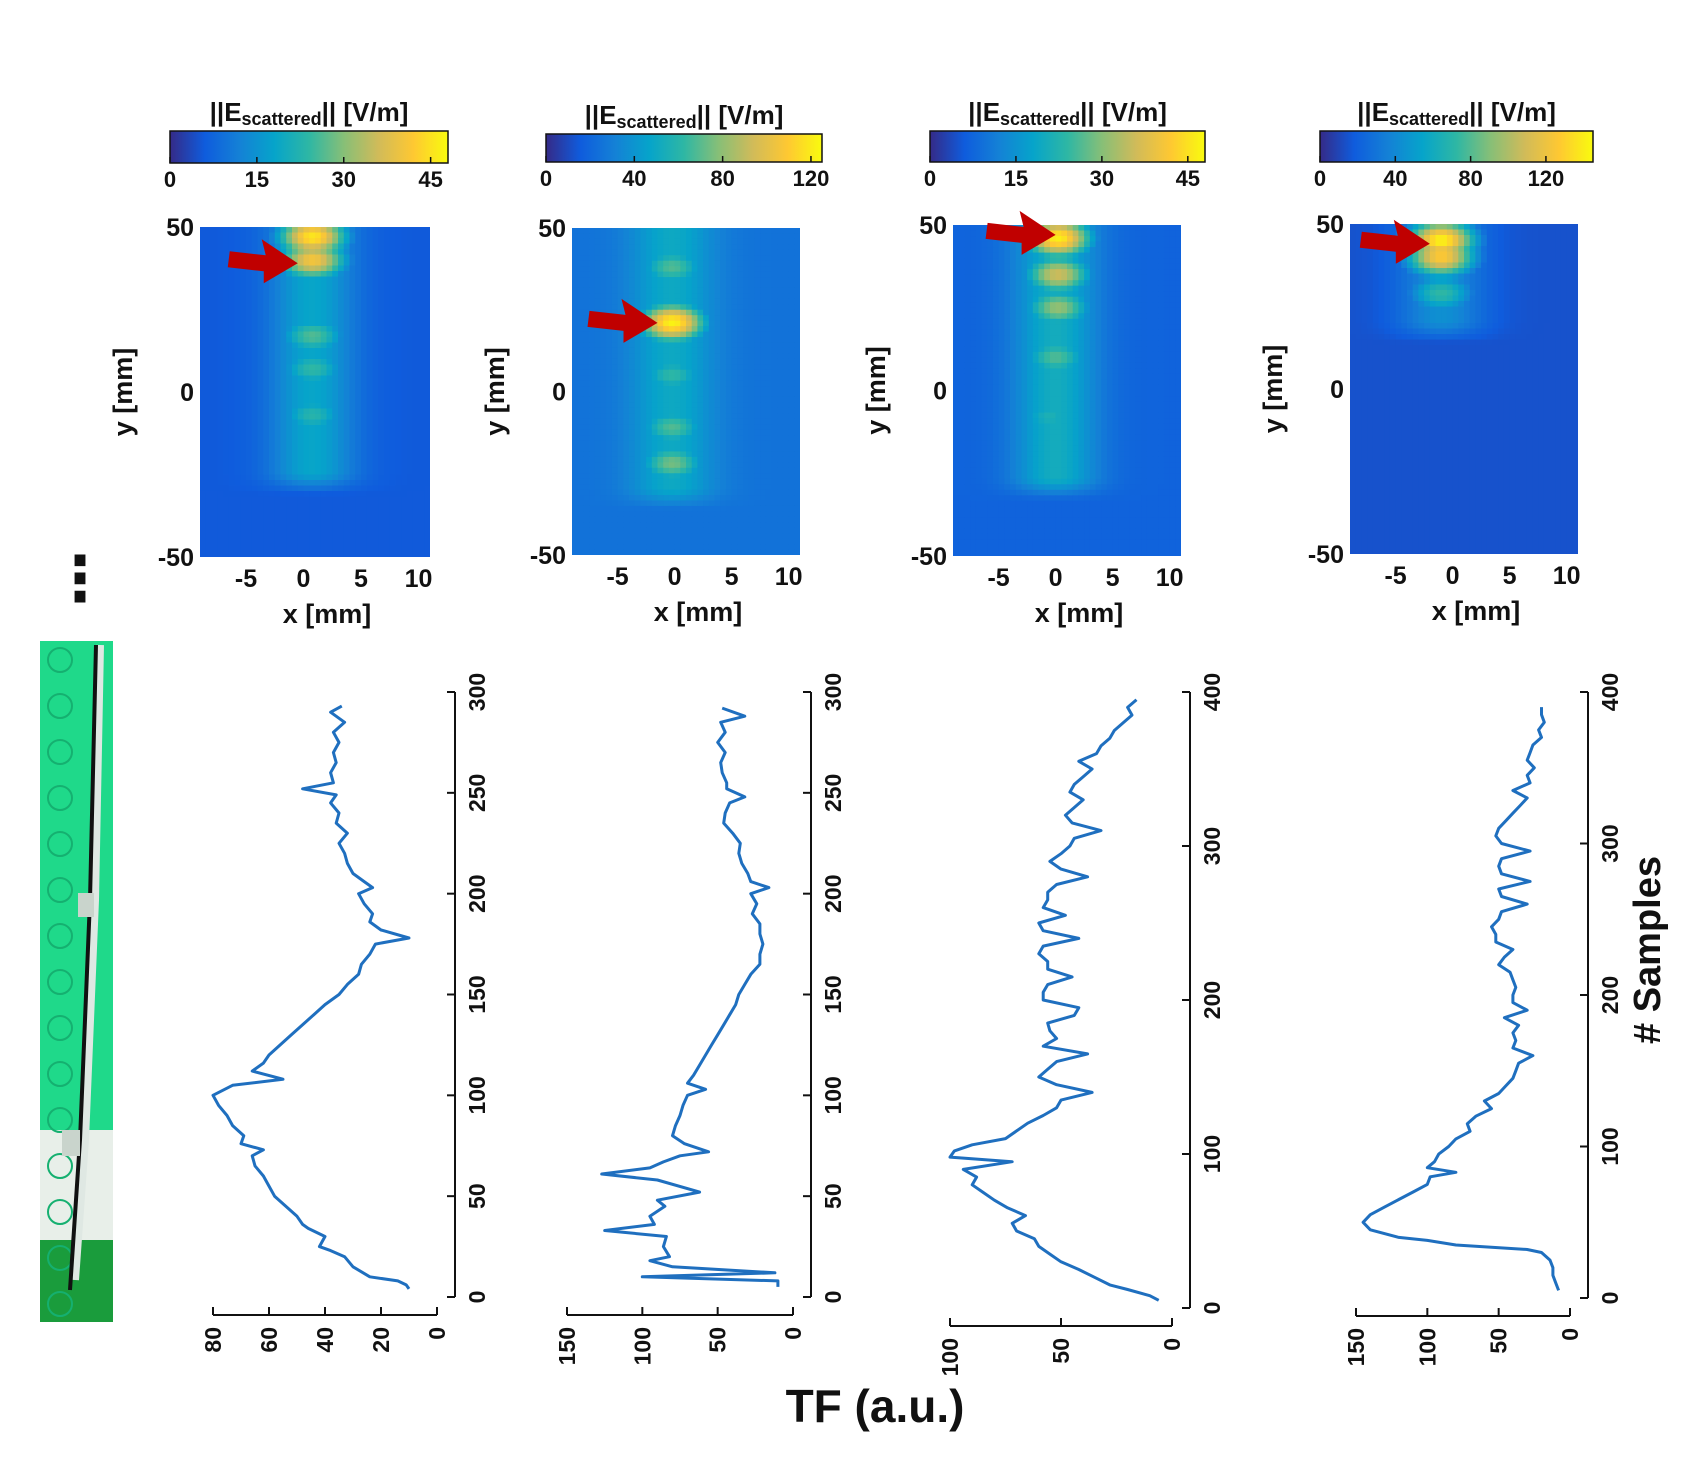  I want to click on y-tick-label: 50, so click(552, 229).